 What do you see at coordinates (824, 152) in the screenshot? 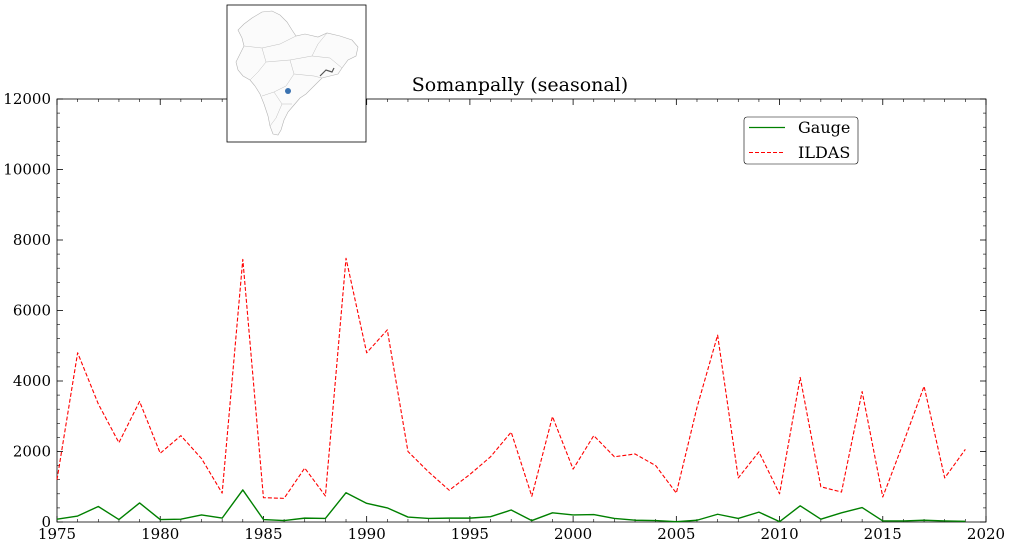
I see `legend-label-ildas: ILDAS` at bounding box center [824, 152].